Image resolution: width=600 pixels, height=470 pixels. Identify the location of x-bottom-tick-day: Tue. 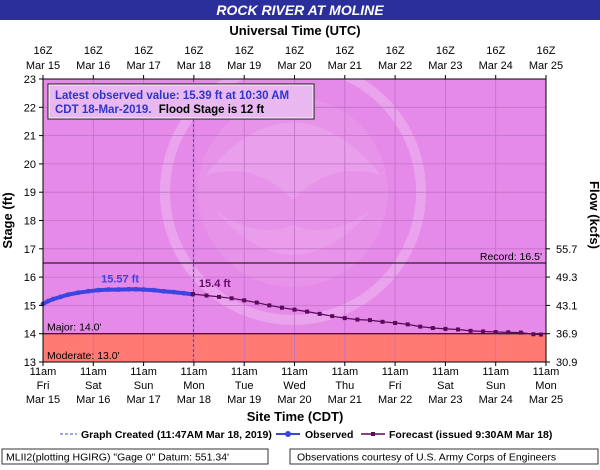
(244, 386).